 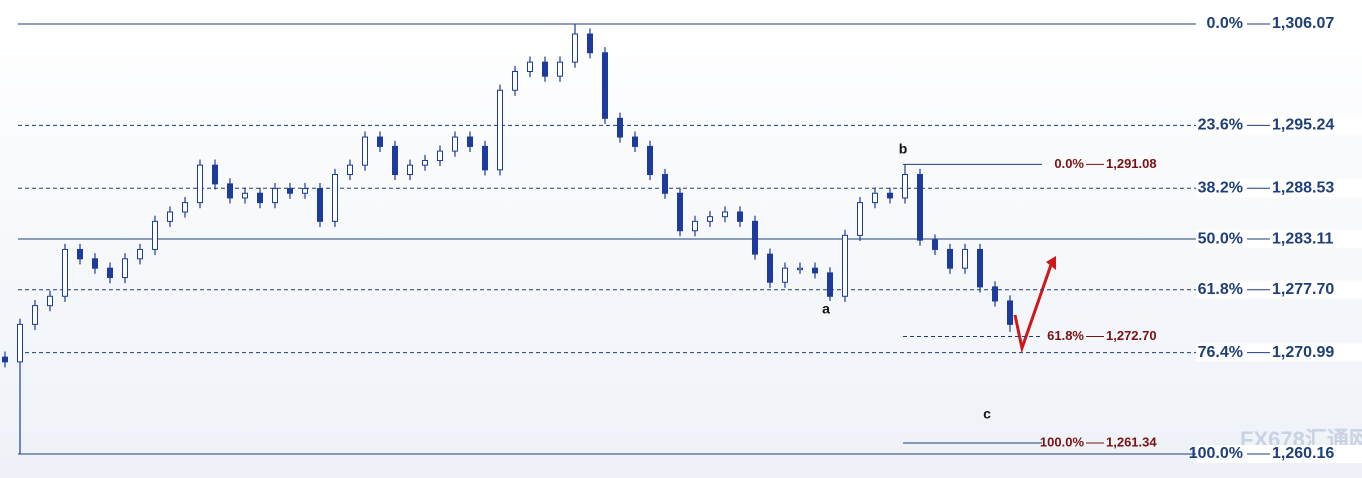 What do you see at coordinates (1065, 335) in the screenshot?
I see `extension-percent: 61.8%` at bounding box center [1065, 335].